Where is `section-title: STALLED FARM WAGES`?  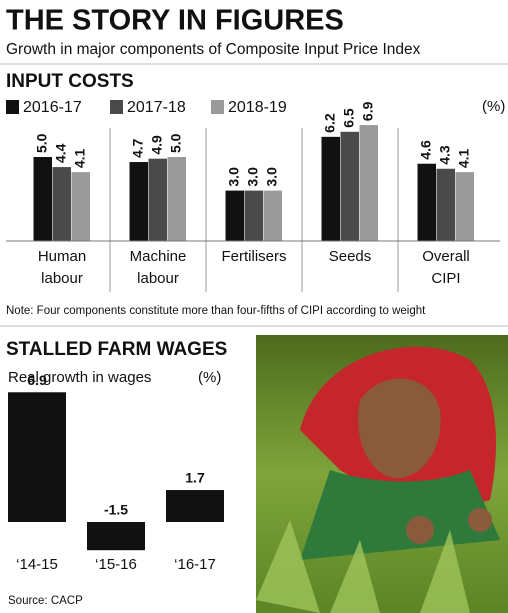 section-title: STALLED FARM WAGES is located at coordinates (116, 349).